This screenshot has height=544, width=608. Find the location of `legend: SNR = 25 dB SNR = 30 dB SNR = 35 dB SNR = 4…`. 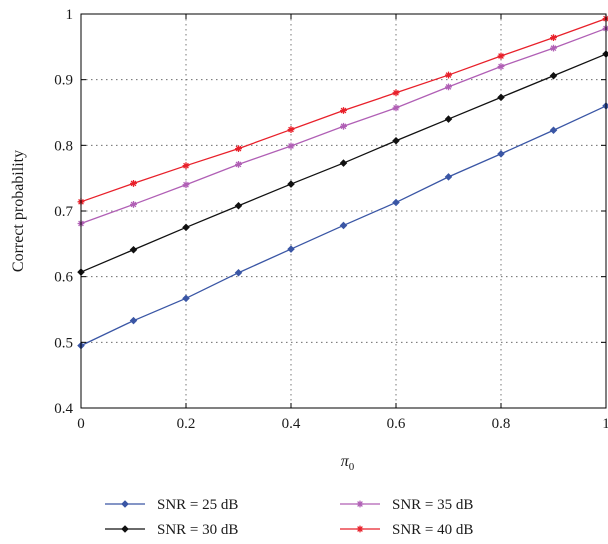

legend: SNR = 25 dB SNR = 30 dB SNR = 35 dB SNR = 4… is located at coordinates (289, 517).